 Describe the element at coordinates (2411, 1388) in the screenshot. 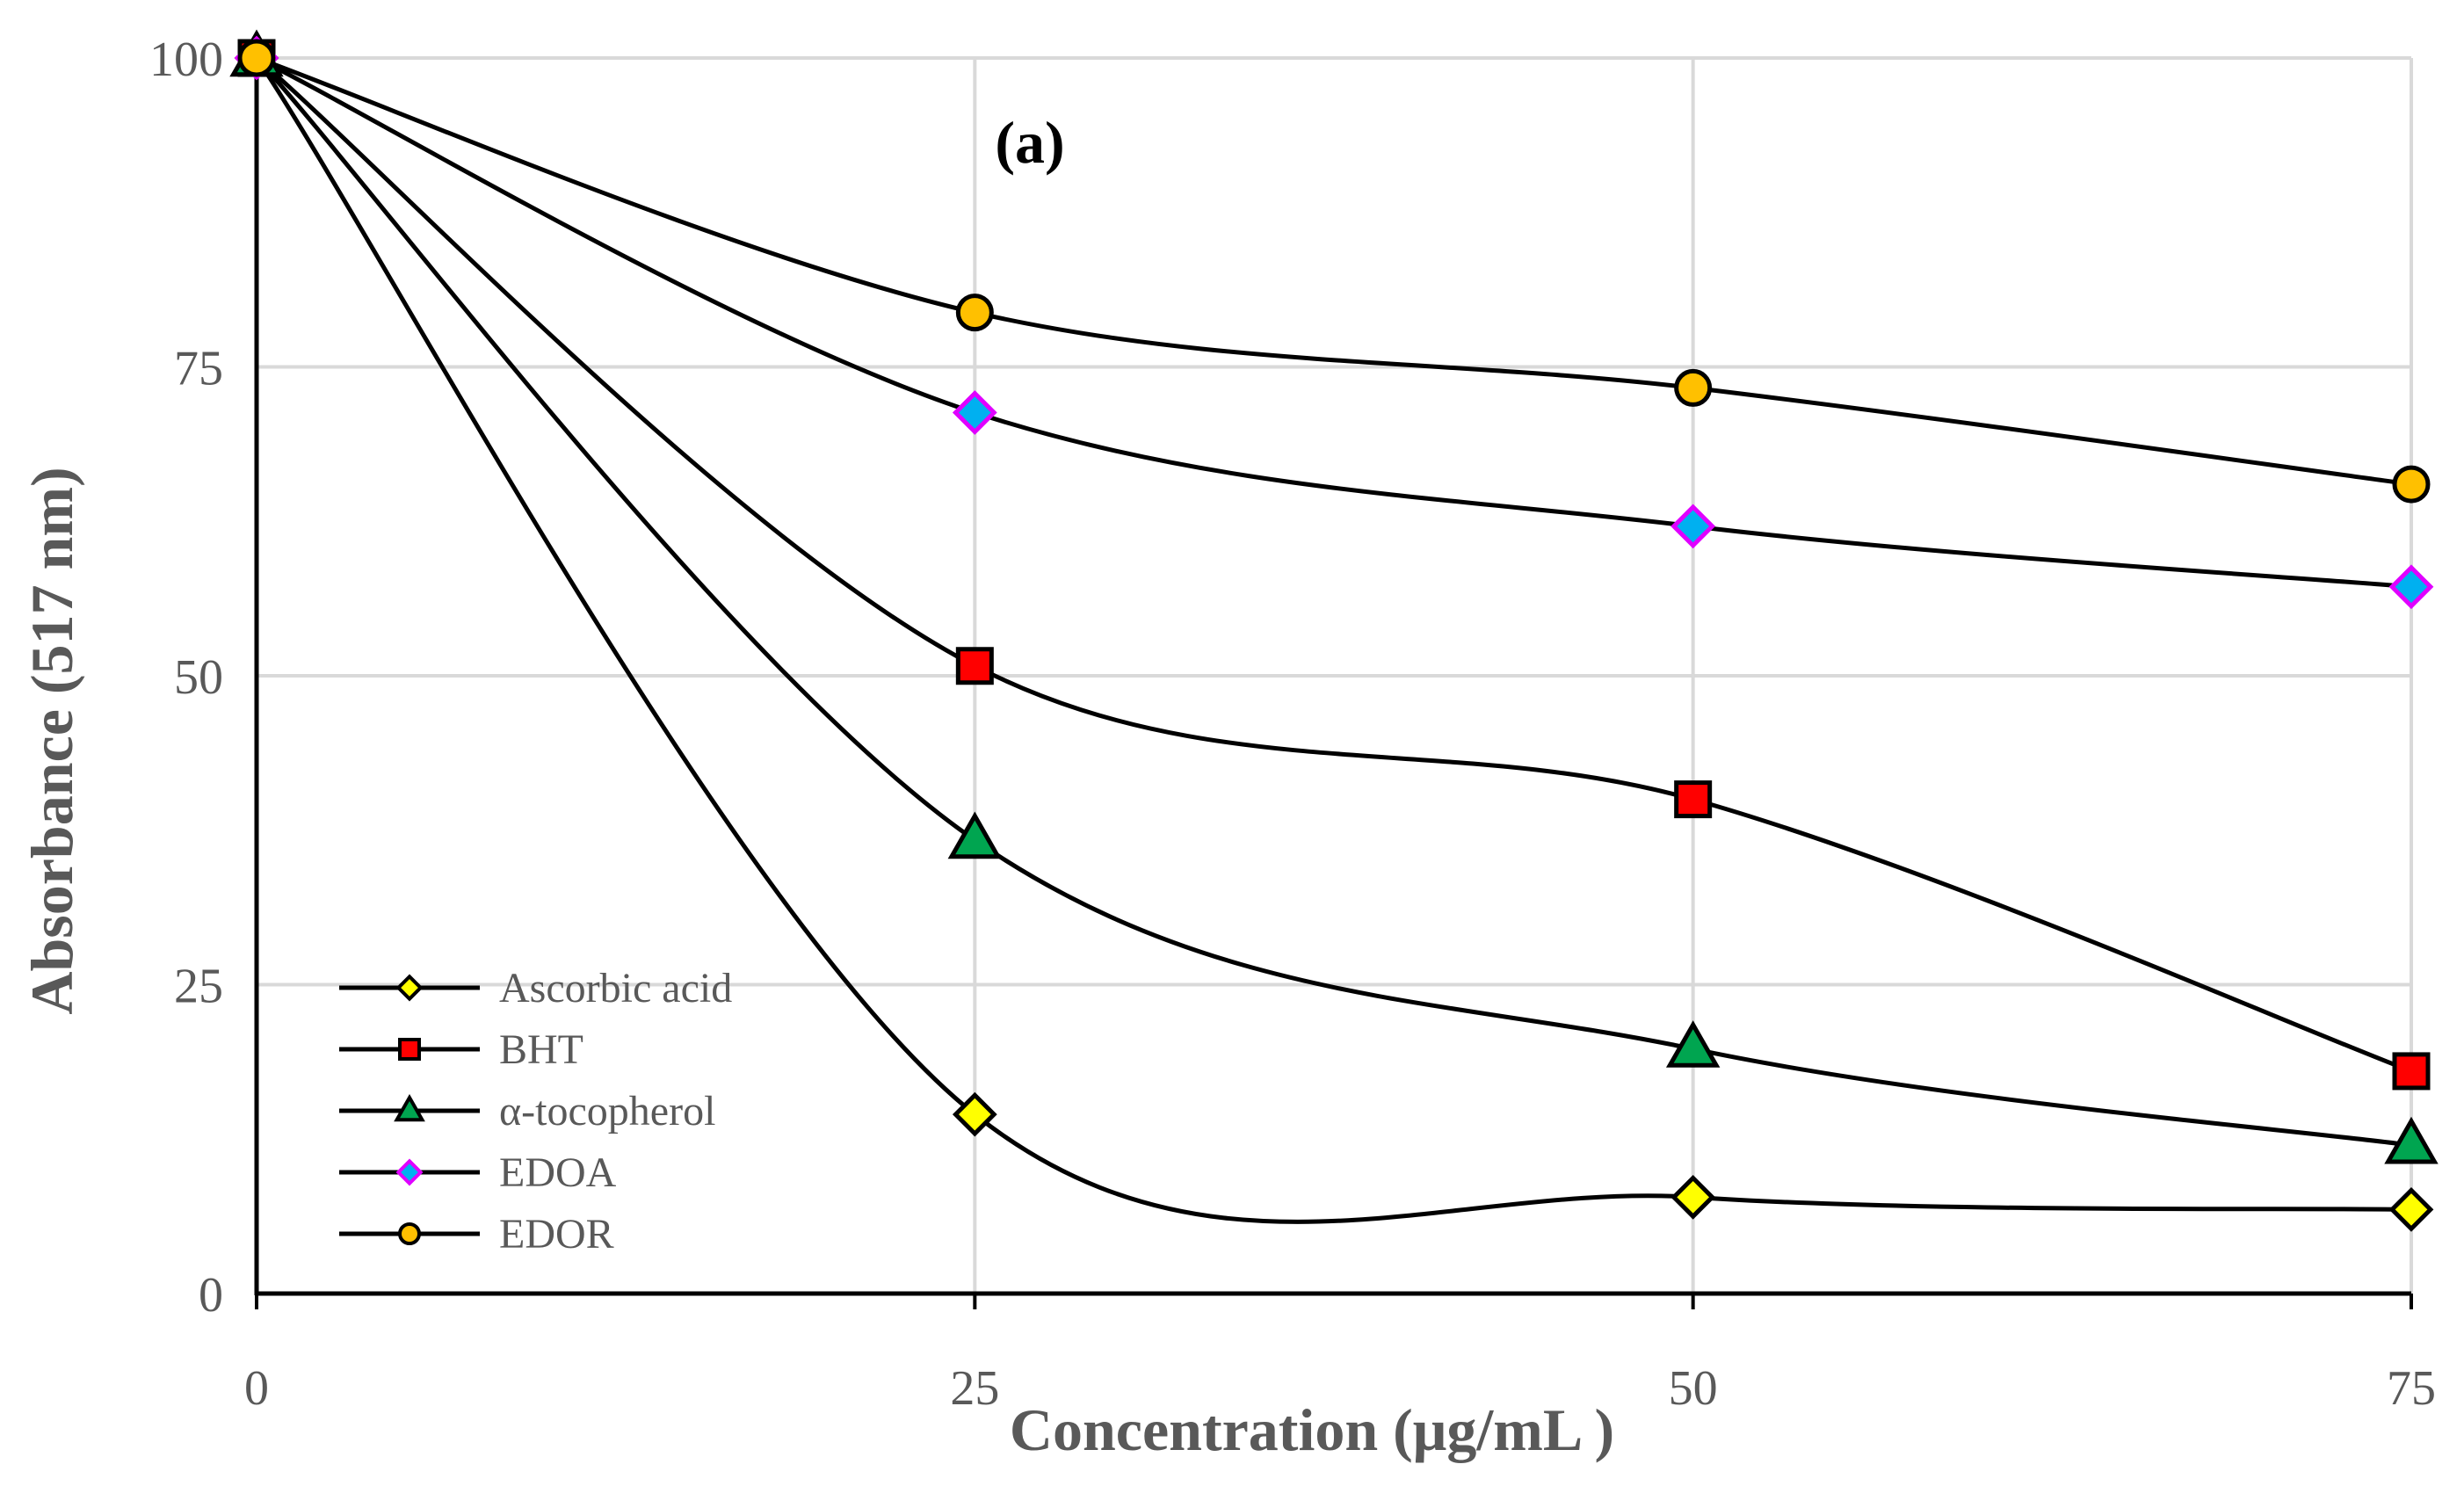

I see `x-tick-label: 75` at that location.